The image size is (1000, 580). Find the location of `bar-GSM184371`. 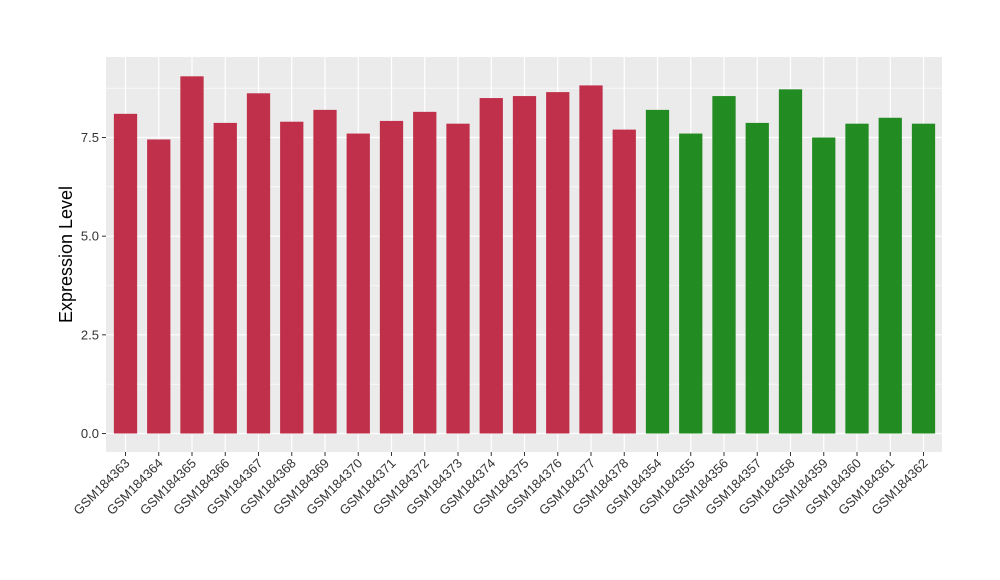

bar-GSM184371 is located at coordinates (391, 277).